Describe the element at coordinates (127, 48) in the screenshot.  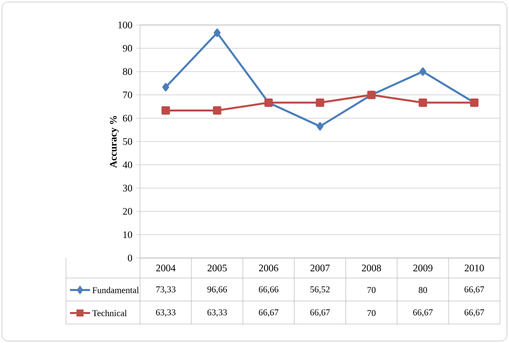
I see `y-tick-label: 90` at that location.